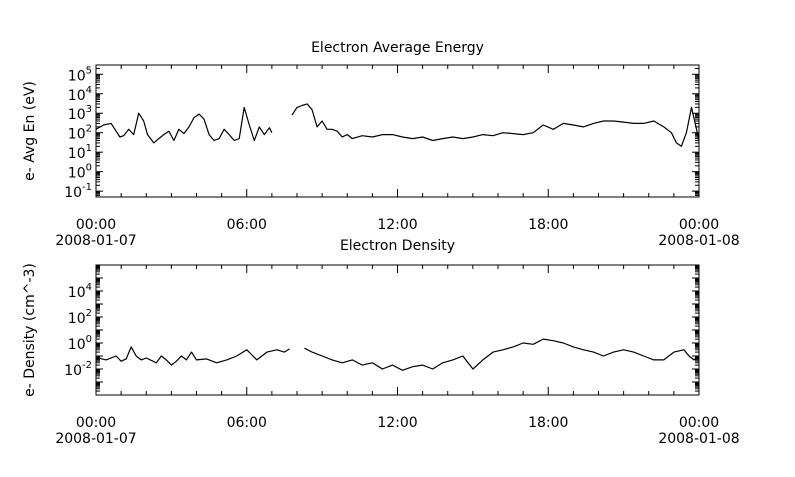 The width and height of the screenshot is (795, 477). What do you see at coordinates (80, 113) in the screenshot?
I see `y-tick-label: 10³` at bounding box center [80, 113].